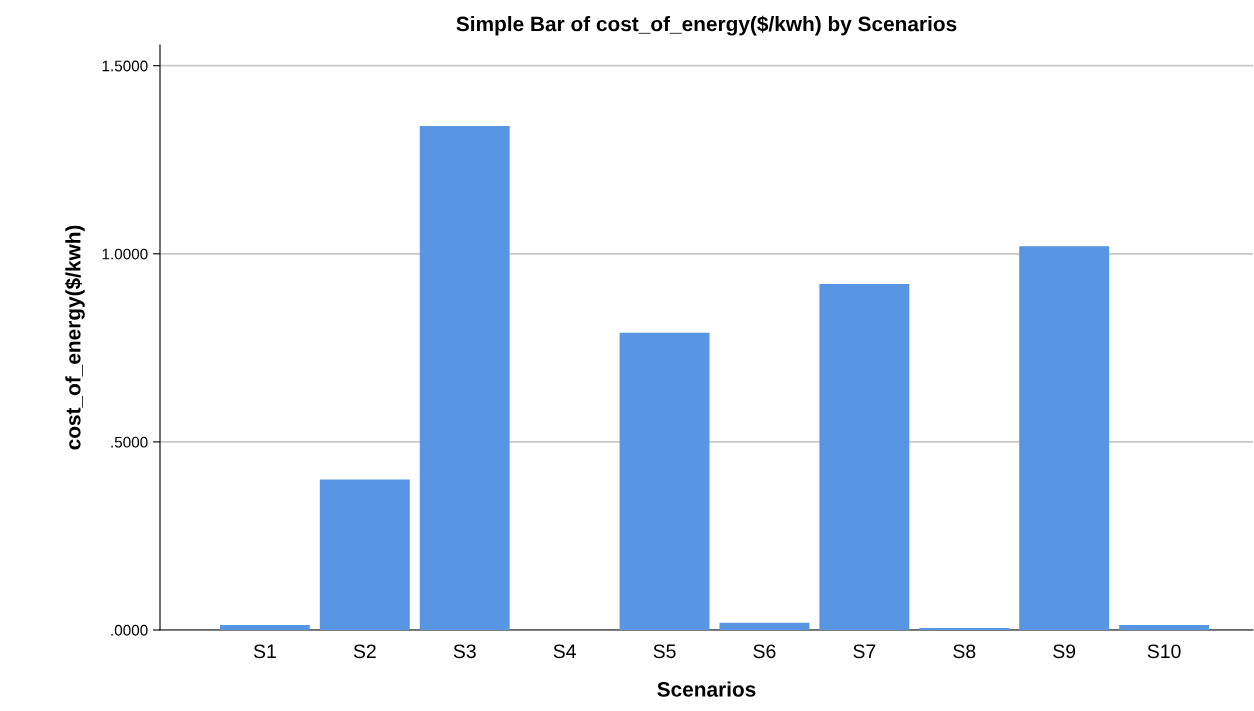 The image size is (1254, 711). I want to click on x-tick-label: S1, so click(264, 651).